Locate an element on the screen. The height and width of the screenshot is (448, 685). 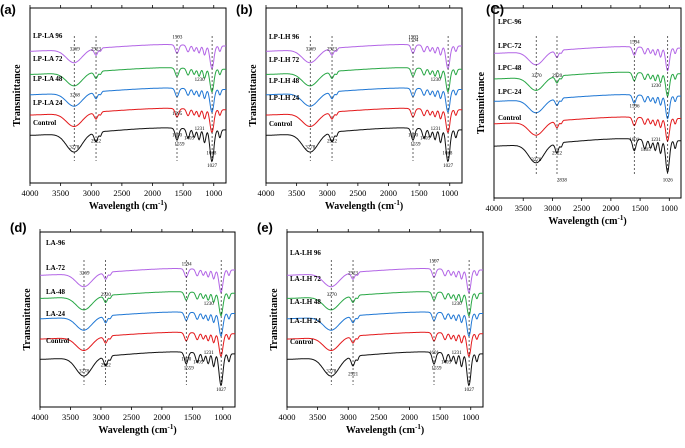
panel-label: (d) is located at coordinates (18, 227).